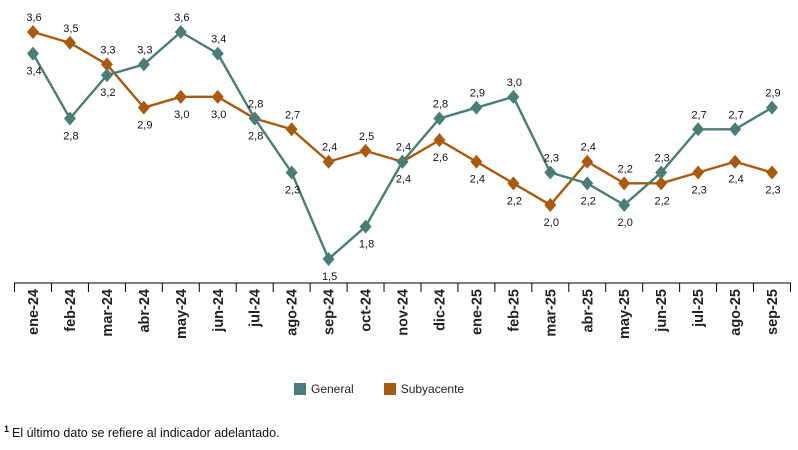 The width and height of the screenshot is (798, 450). I want to click on footnote-marker: 1, so click(7, 429).